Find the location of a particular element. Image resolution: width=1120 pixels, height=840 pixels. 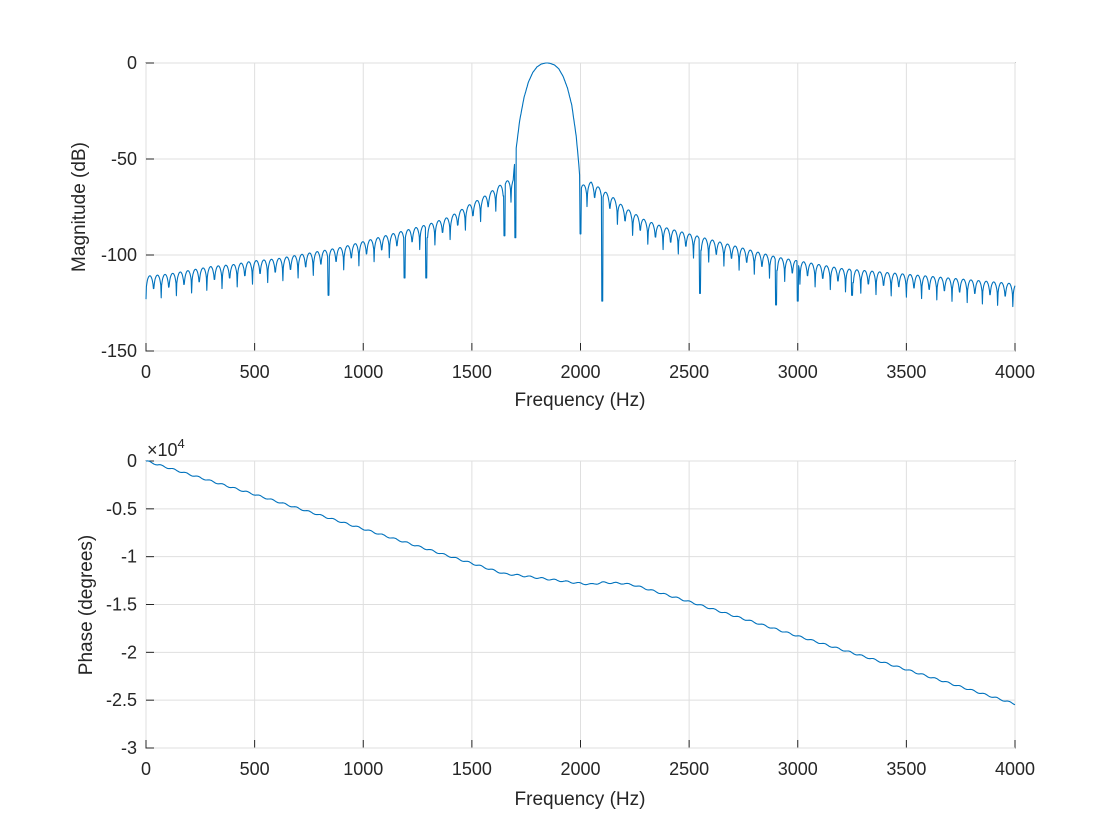

phase-x-tick-label: 3000 is located at coordinates (798, 769).